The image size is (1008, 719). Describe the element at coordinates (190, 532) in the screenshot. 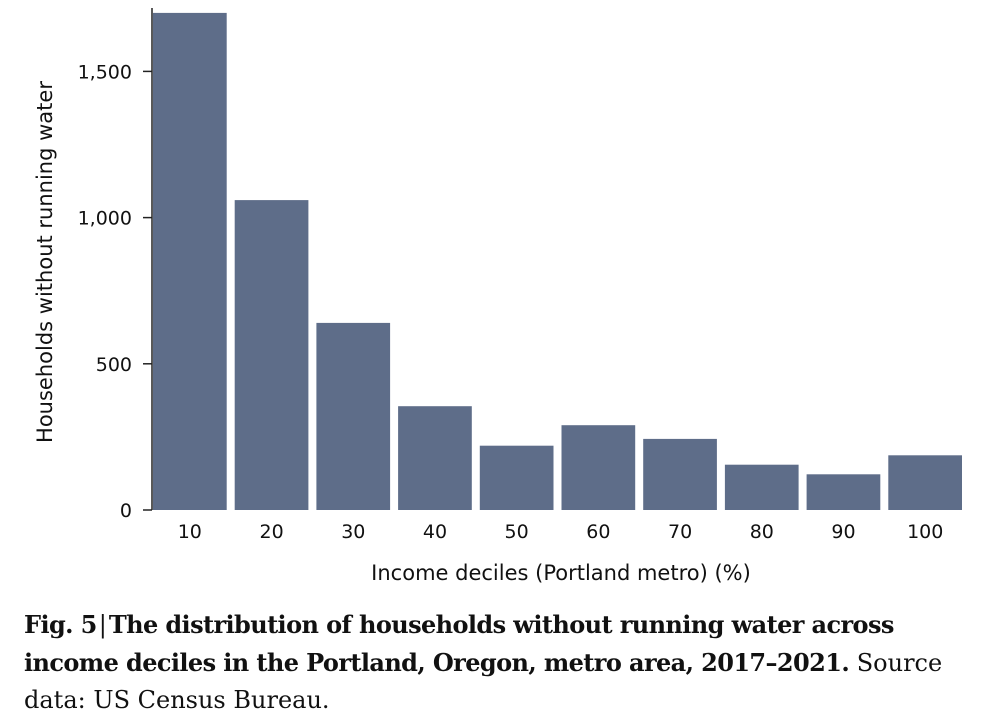

I see `x-tick-label-10: 10` at that location.